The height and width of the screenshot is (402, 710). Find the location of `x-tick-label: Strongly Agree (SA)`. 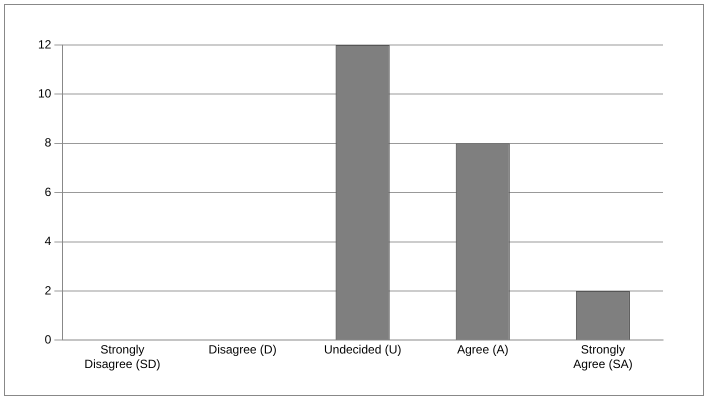

x-tick-label: Strongly Agree (SA) is located at coordinates (603, 357).